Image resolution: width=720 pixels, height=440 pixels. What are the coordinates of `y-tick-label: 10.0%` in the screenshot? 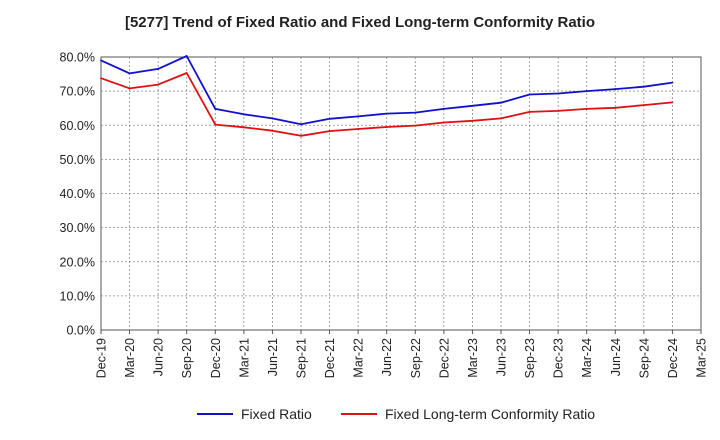 It's located at (77, 296).